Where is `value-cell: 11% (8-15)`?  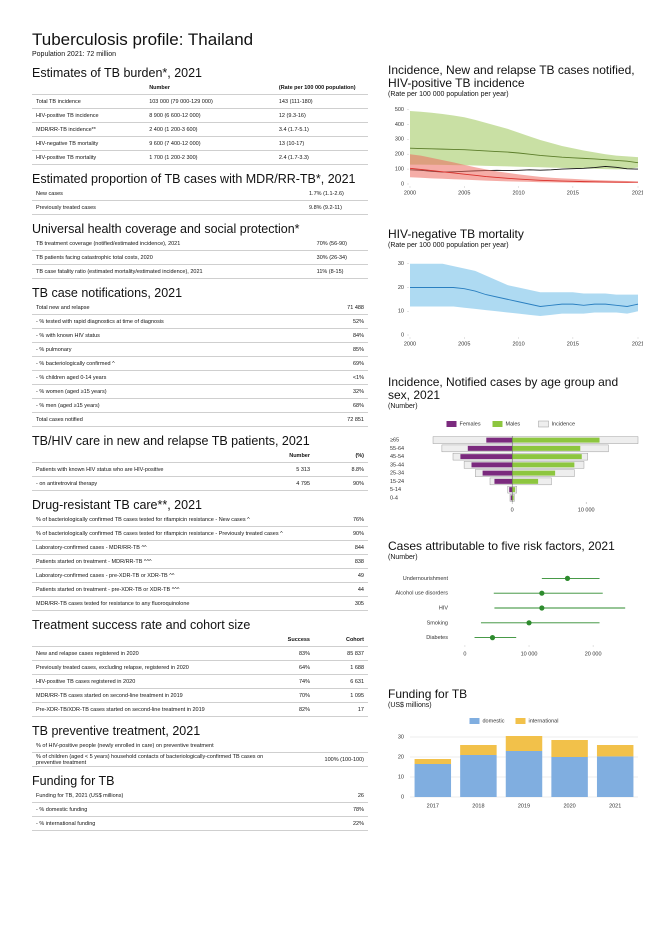 value-cell: 11% (8-15) is located at coordinates (340, 271).